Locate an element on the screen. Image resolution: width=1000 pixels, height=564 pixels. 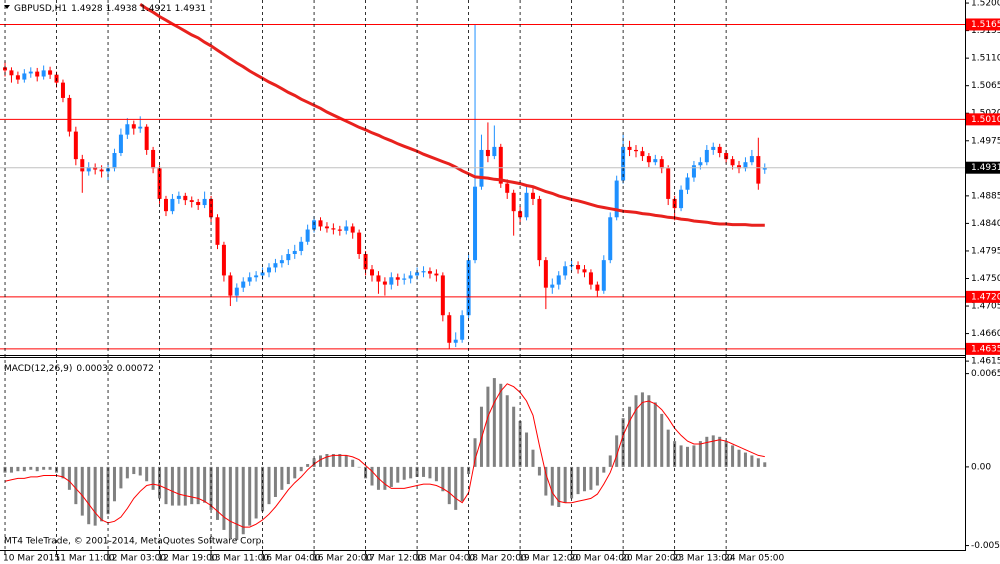
current-price-box is located at coordinates (983, 167).